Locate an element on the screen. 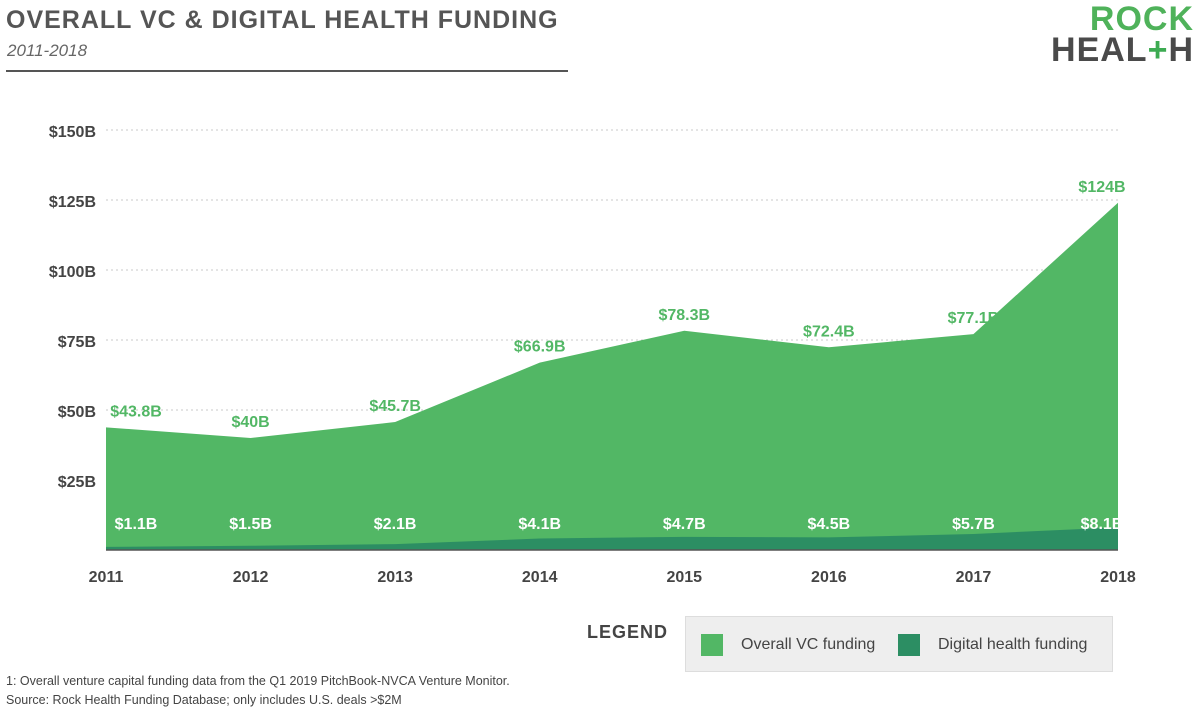 The width and height of the screenshot is (1200, 711). legend-item-overall: Overall VC funding is located at coordinates (788, 645).